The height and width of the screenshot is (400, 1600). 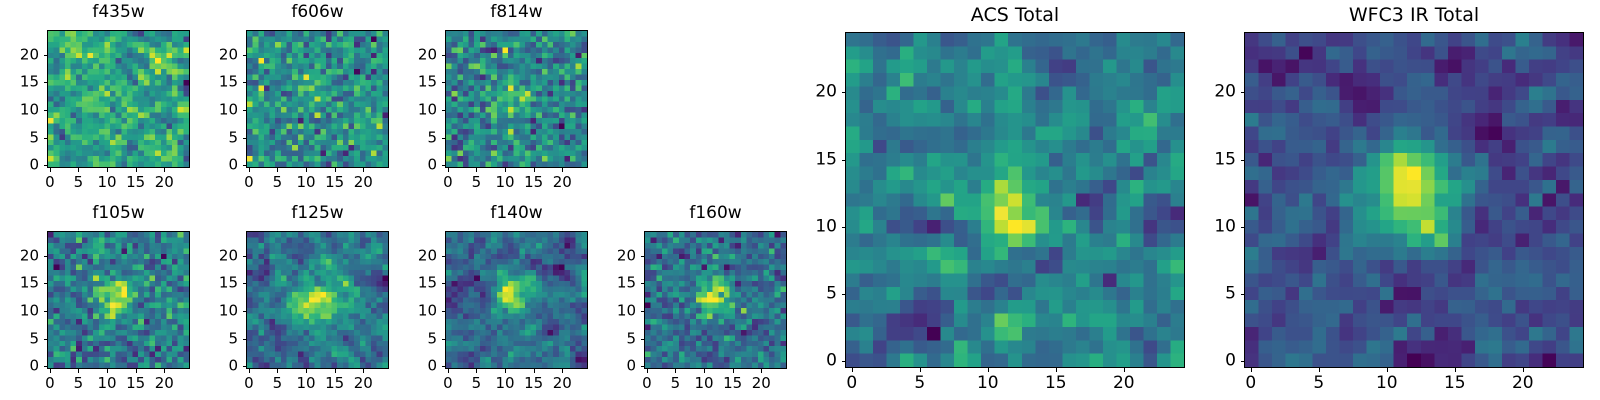 I want to click on ytick-label-f105w-10: 10, so click(x=29, y=310).